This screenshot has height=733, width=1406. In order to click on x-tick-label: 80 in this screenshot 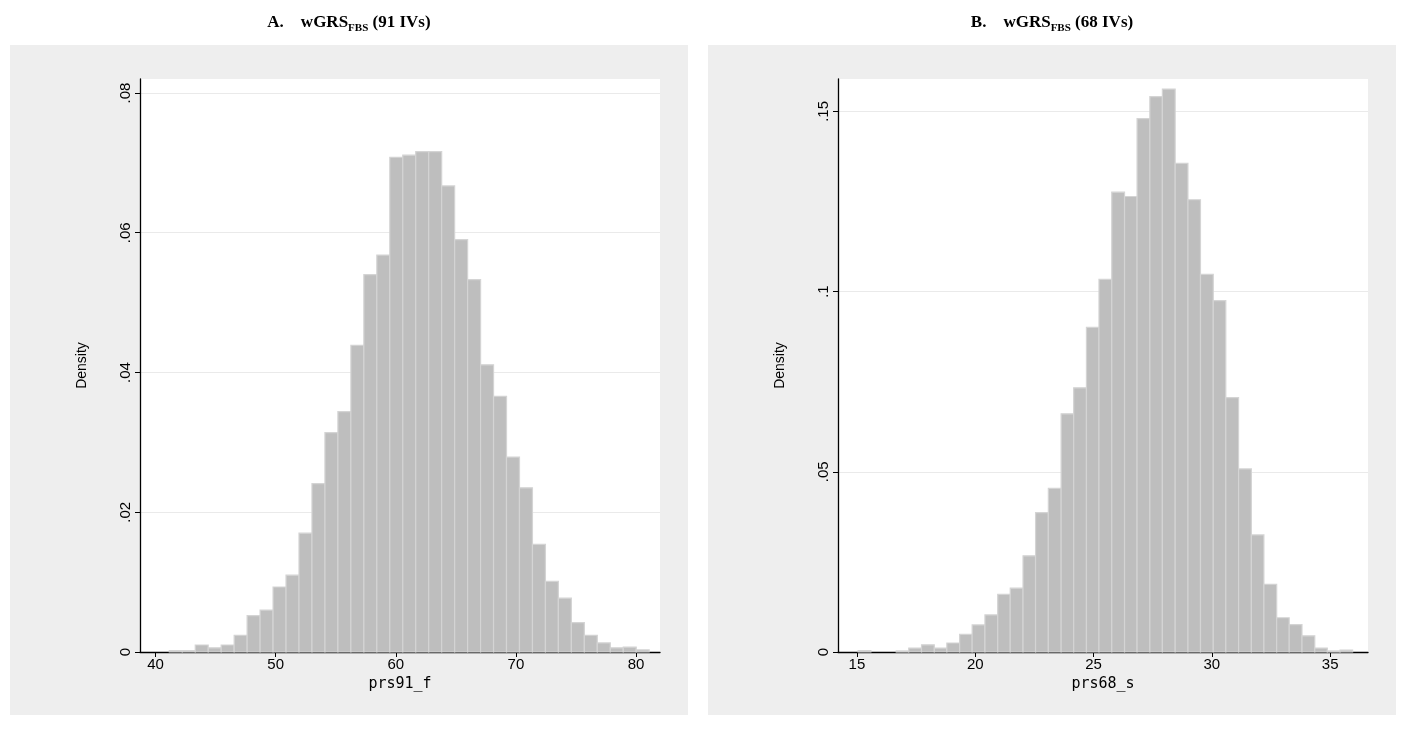, I will do `click(636, 663)`.